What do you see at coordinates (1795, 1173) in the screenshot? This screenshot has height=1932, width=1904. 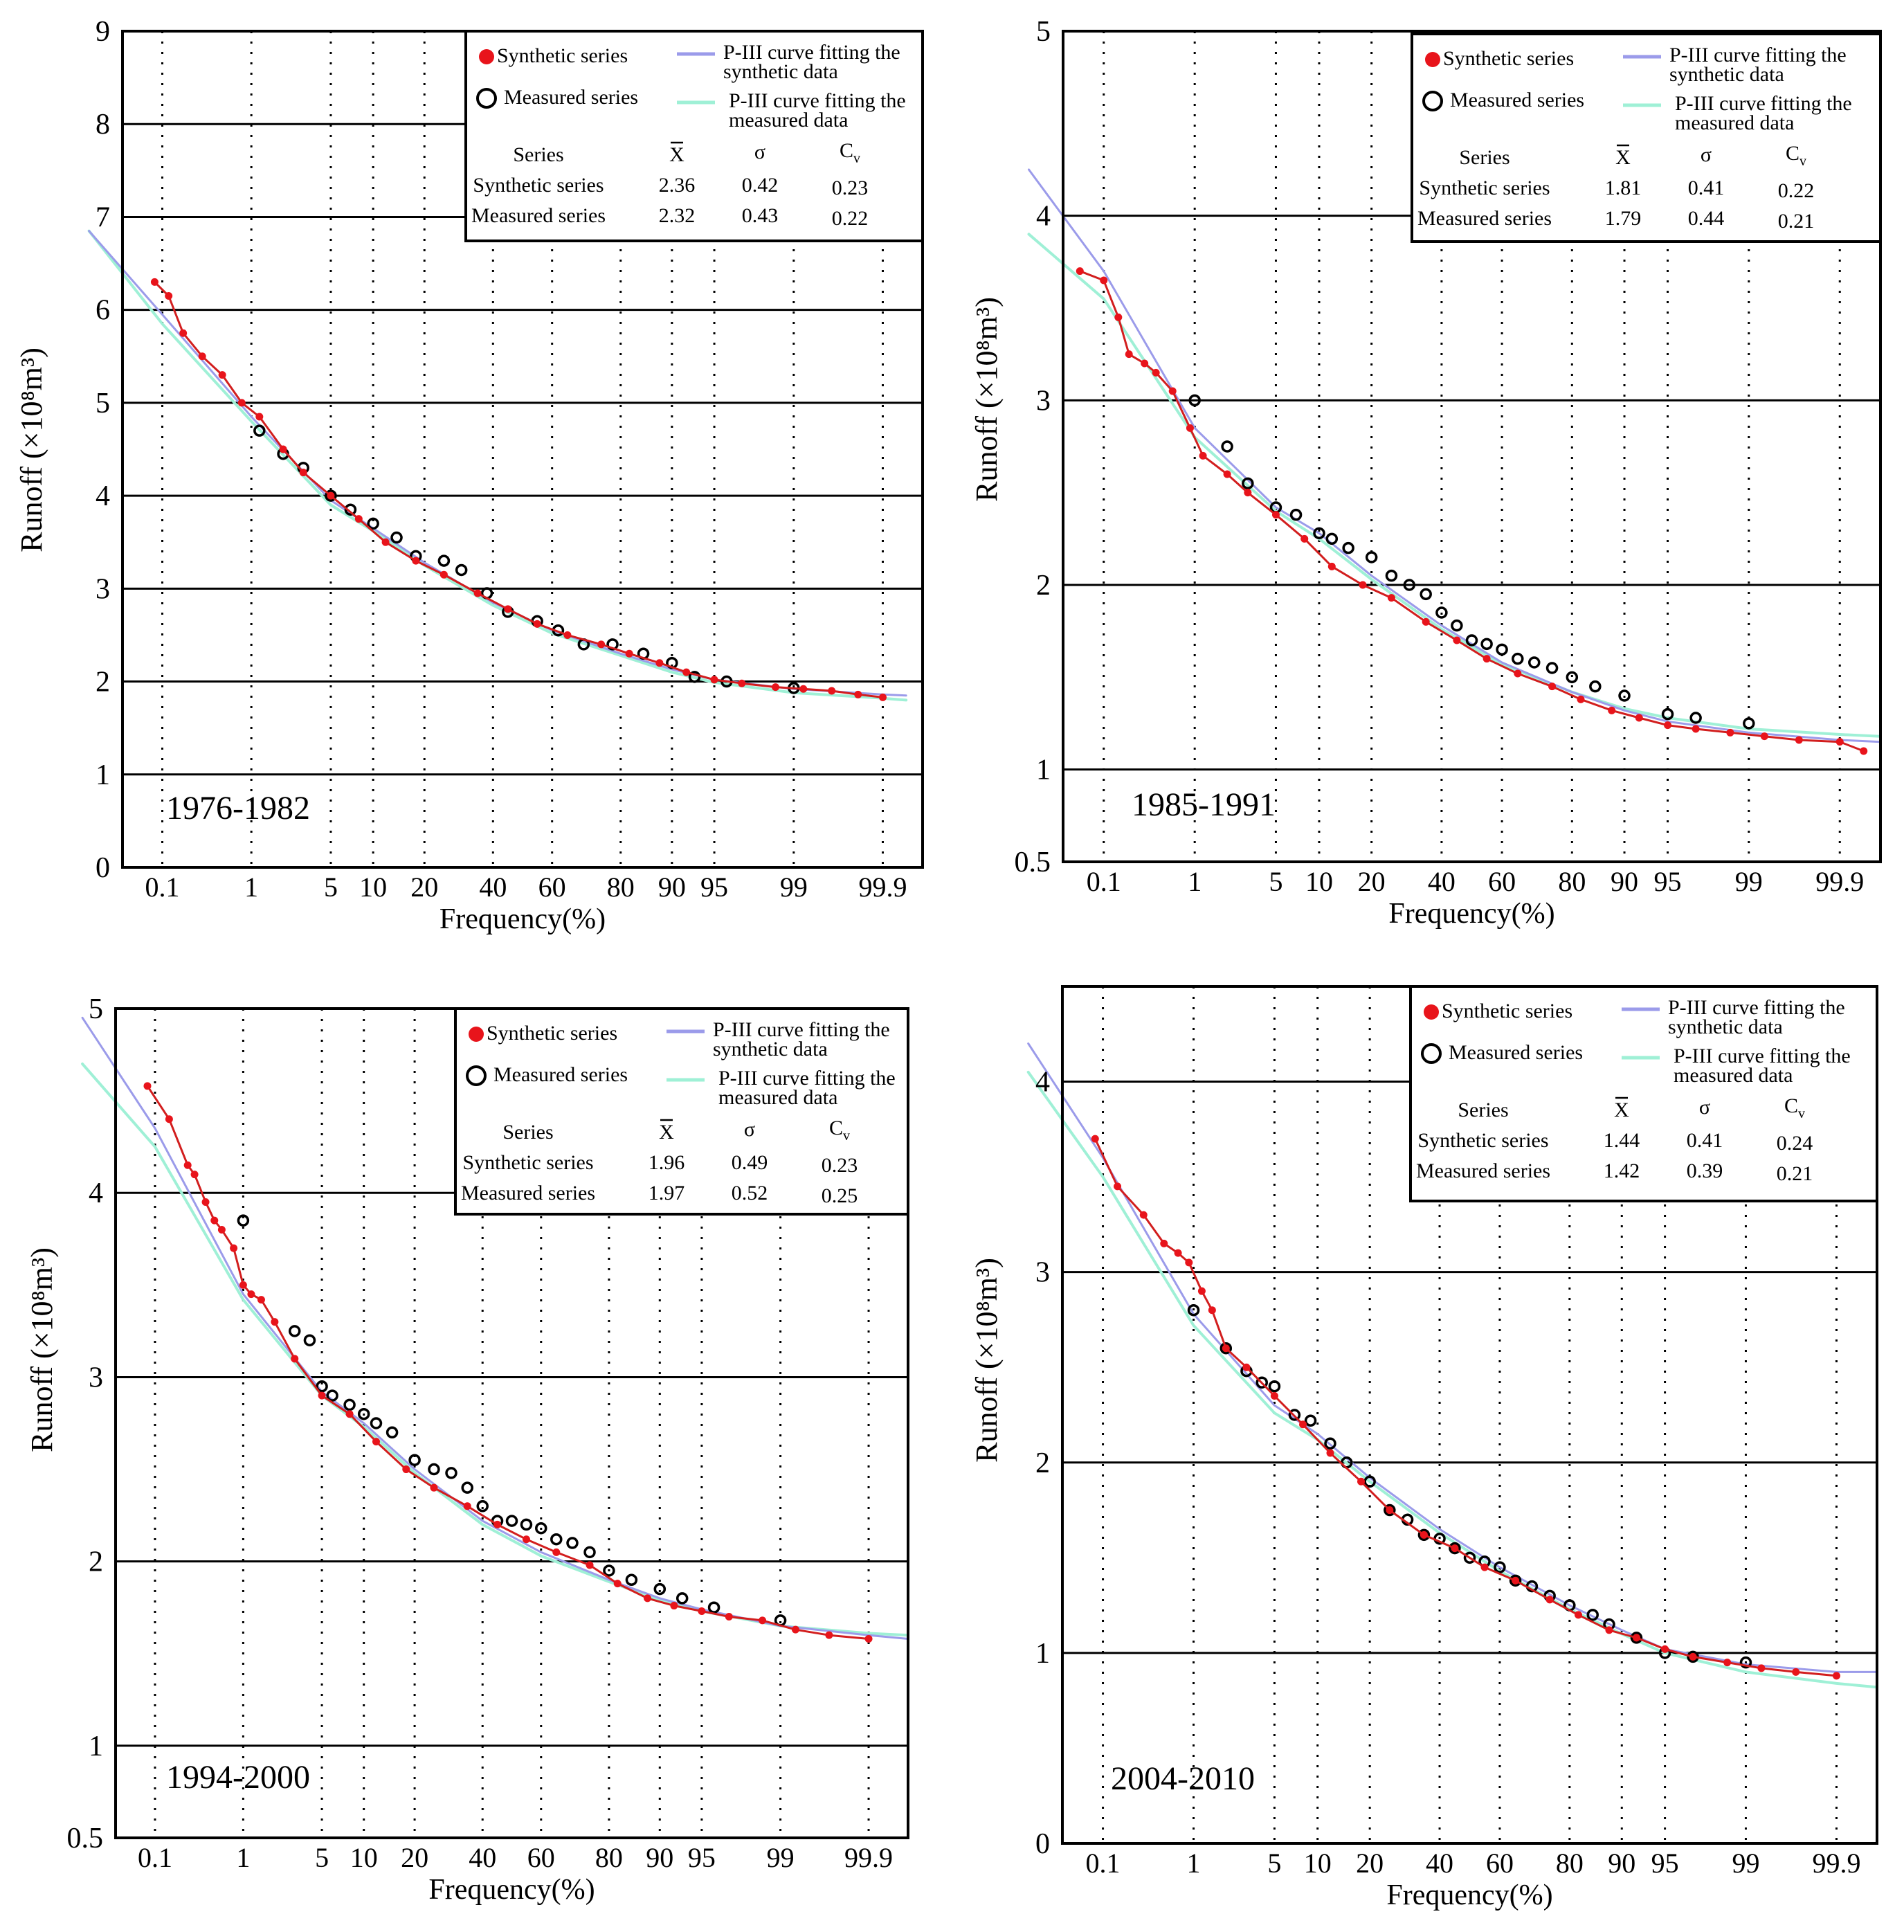 I see `stats-row-cv: 0.21` at bounding box center [1795, 1173].